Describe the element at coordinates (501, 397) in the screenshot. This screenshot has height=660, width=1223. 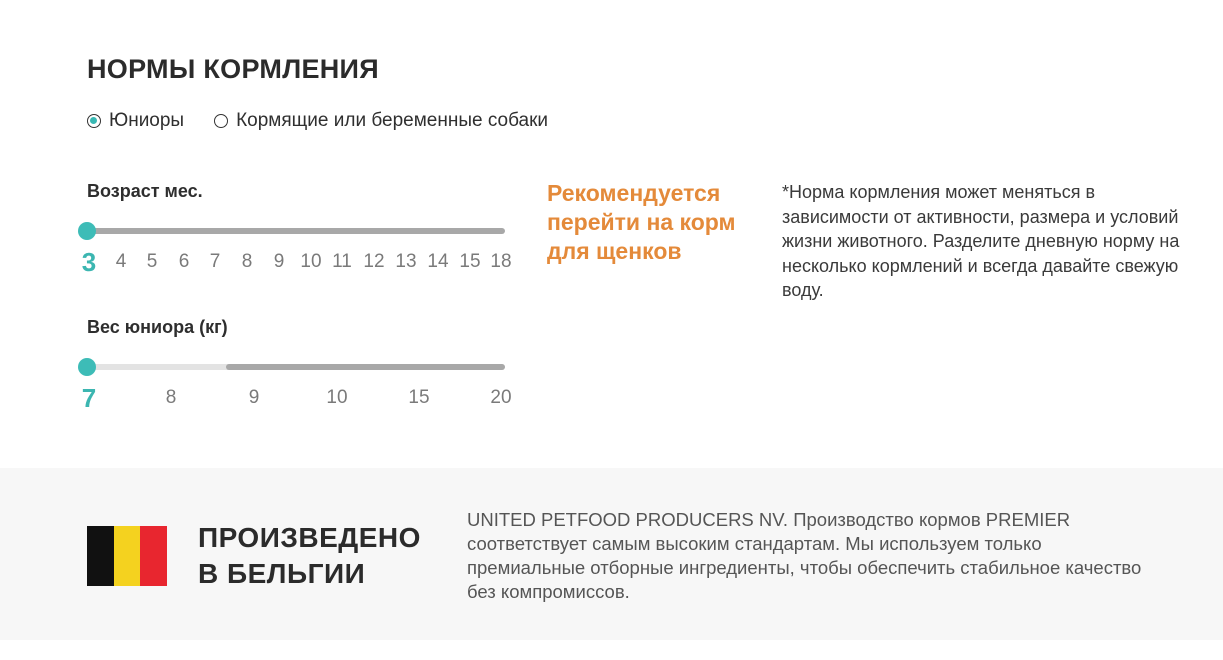
I see `weight-tick: 20` at that location.